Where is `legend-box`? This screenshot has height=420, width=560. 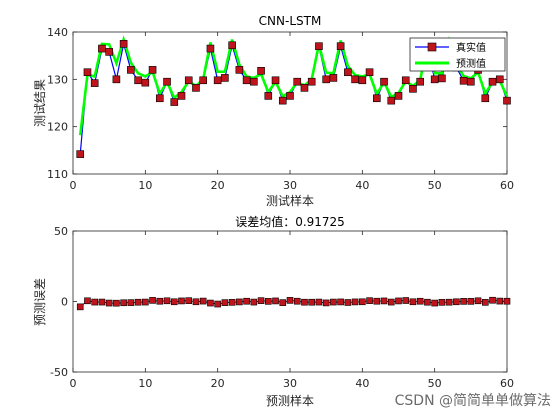
legend-box is located at coordinates (457, 54).